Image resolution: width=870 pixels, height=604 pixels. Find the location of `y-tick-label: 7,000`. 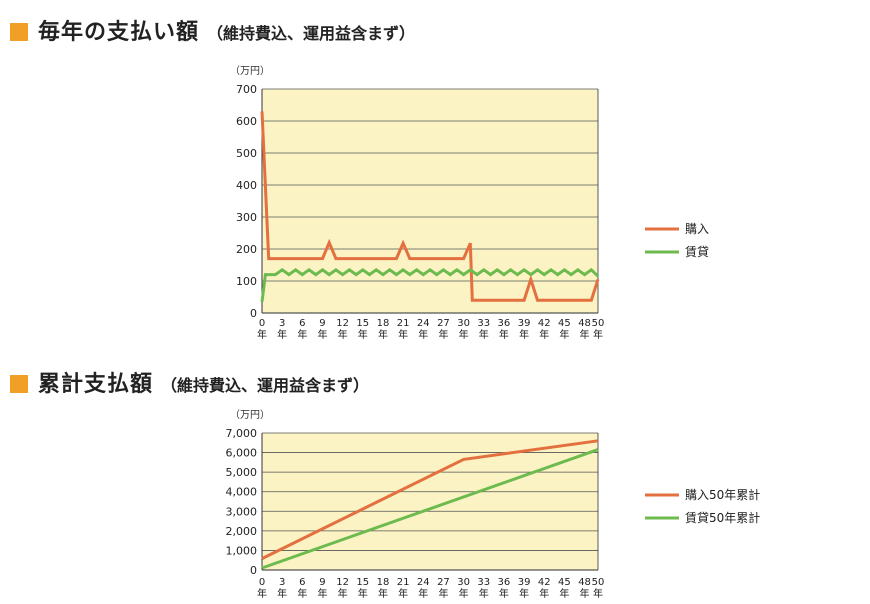

y-tick-label: 7,000 is located at coordinates (242, 433).